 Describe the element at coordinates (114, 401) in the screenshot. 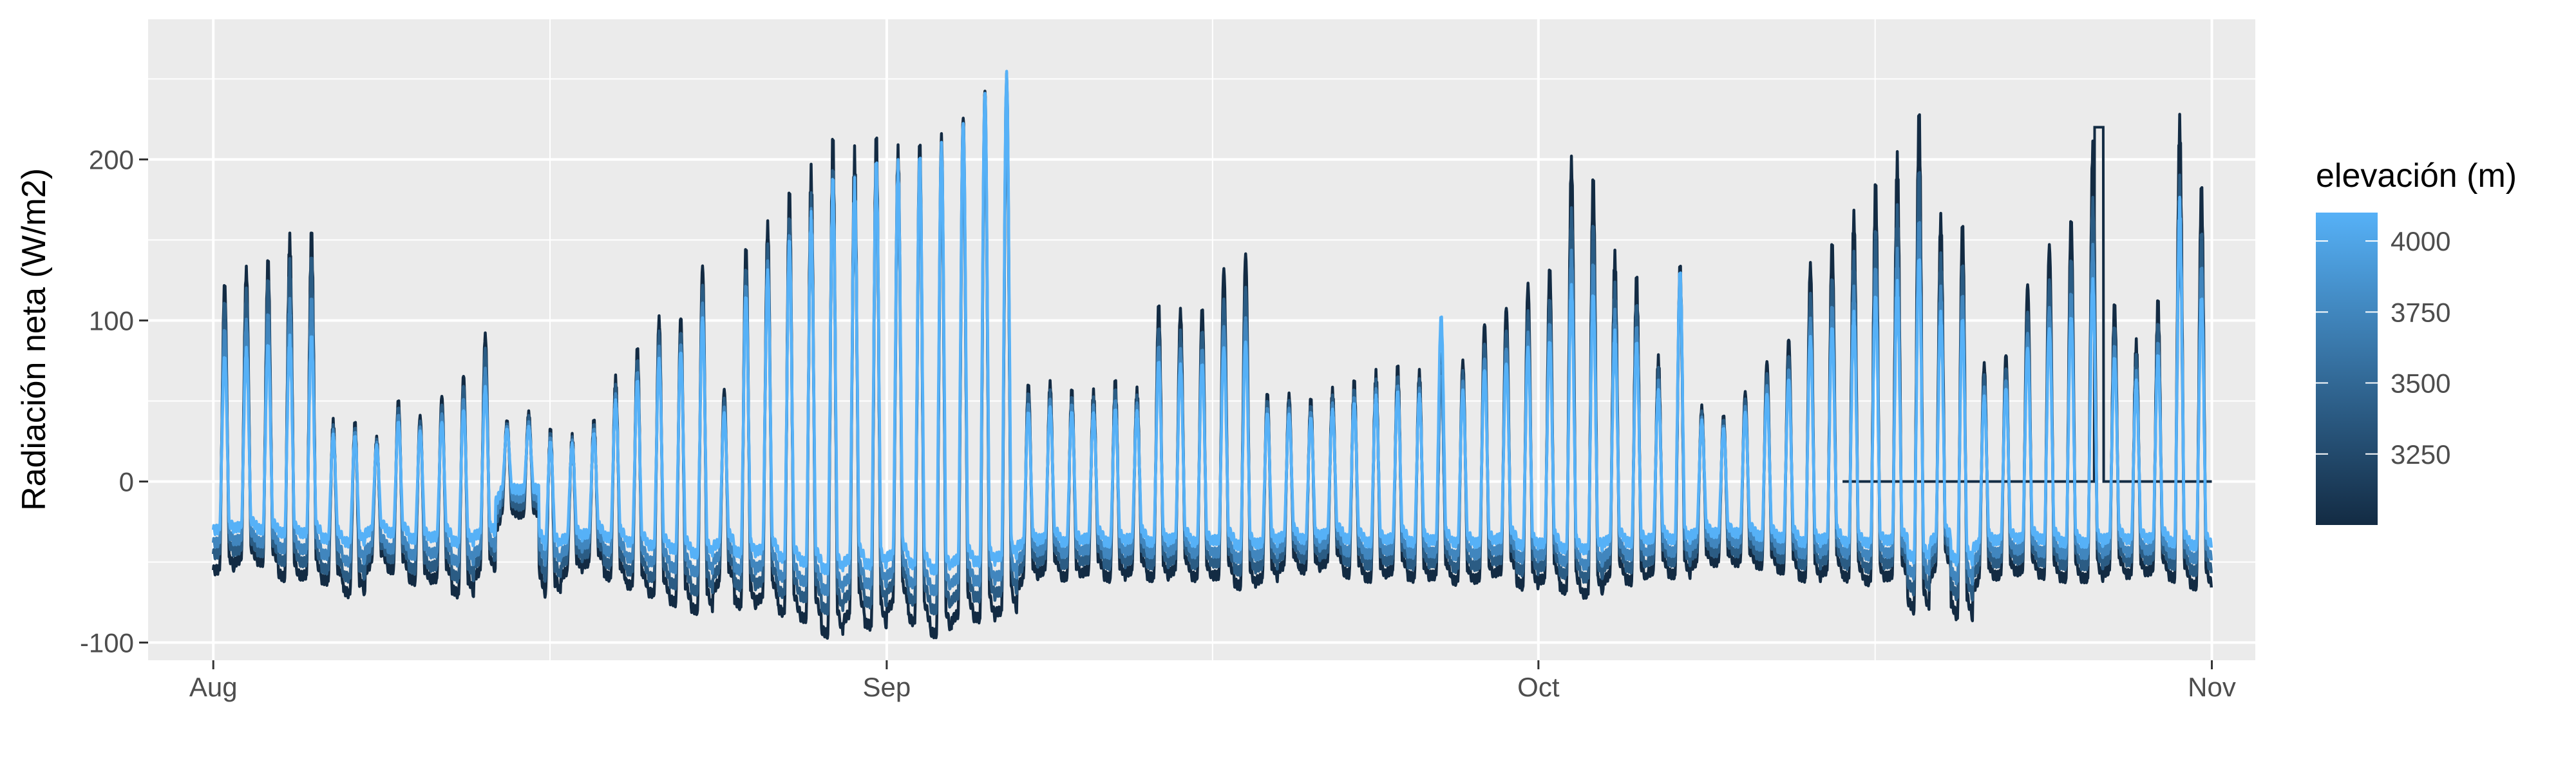

I see `y-axis: -100 0 100 200` at that location.